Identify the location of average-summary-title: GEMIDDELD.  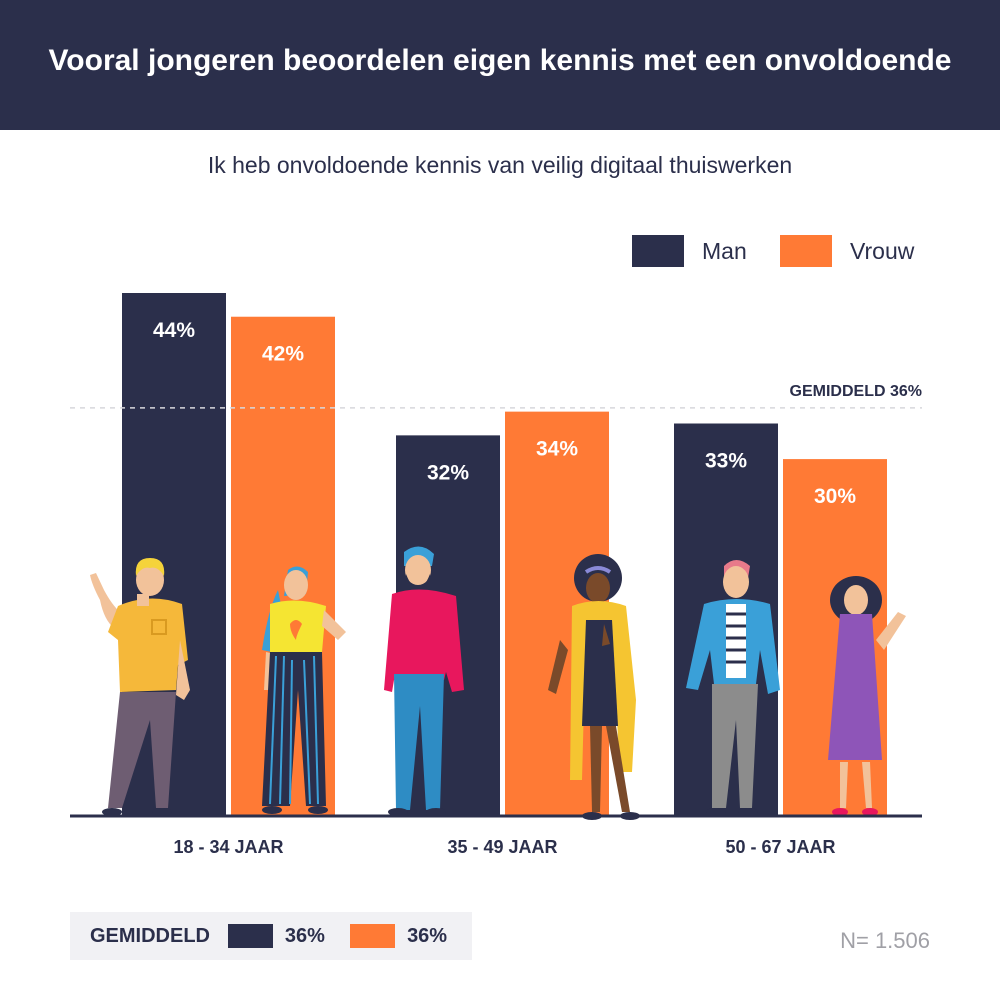
(150, 935).